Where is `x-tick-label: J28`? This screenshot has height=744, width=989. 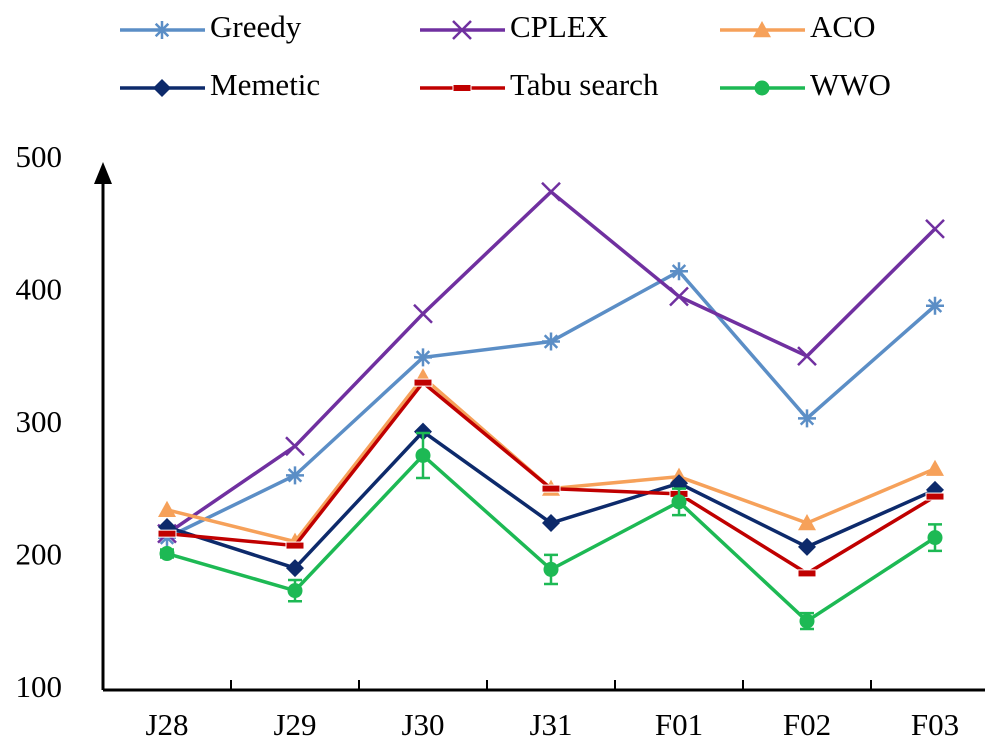
x-tick-label: J28 is located at coordinates (166, 724).